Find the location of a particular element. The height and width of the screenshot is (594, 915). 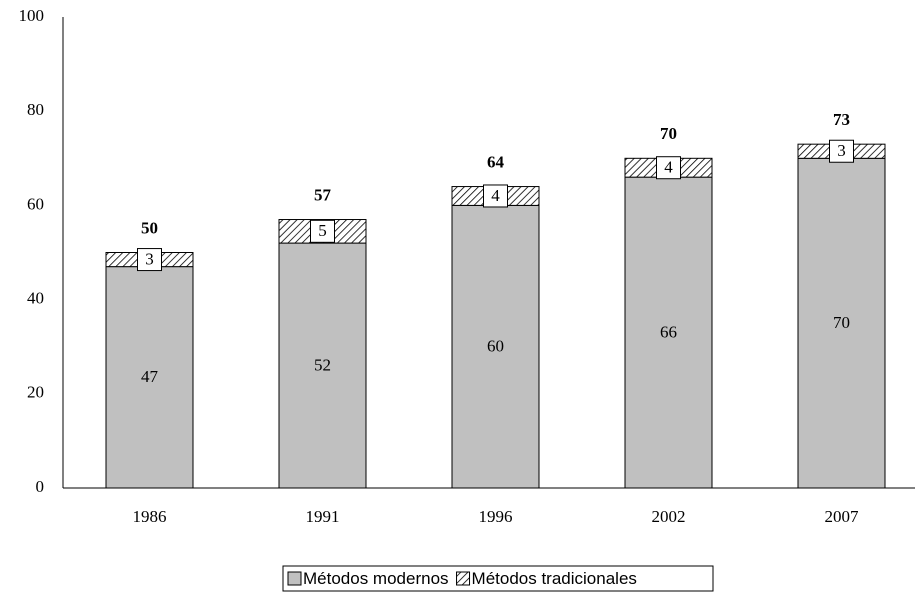

value-label: 66 is located at coordinates (668, 331).